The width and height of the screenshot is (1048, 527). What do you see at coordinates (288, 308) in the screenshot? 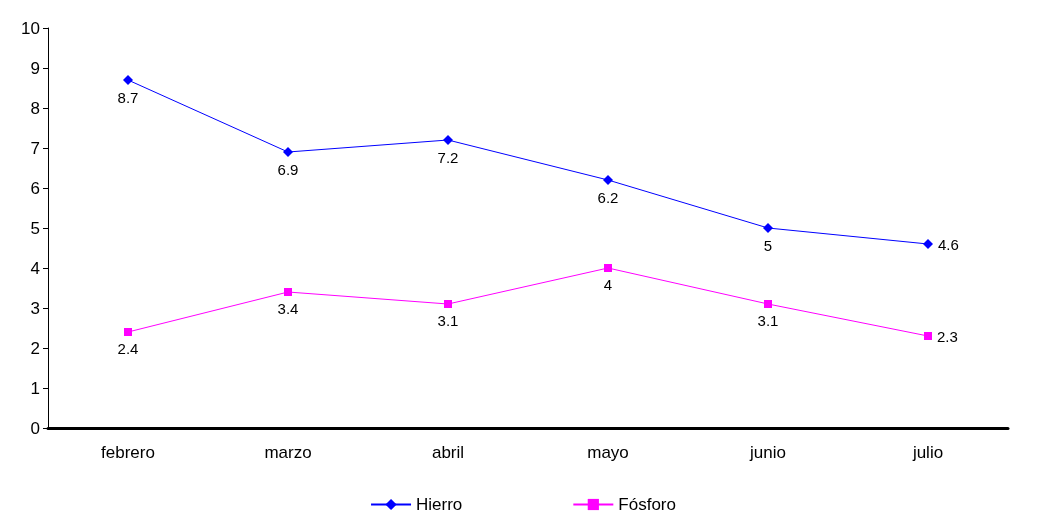
I see `data-label: 3.4` at bounding box center [288, 308].